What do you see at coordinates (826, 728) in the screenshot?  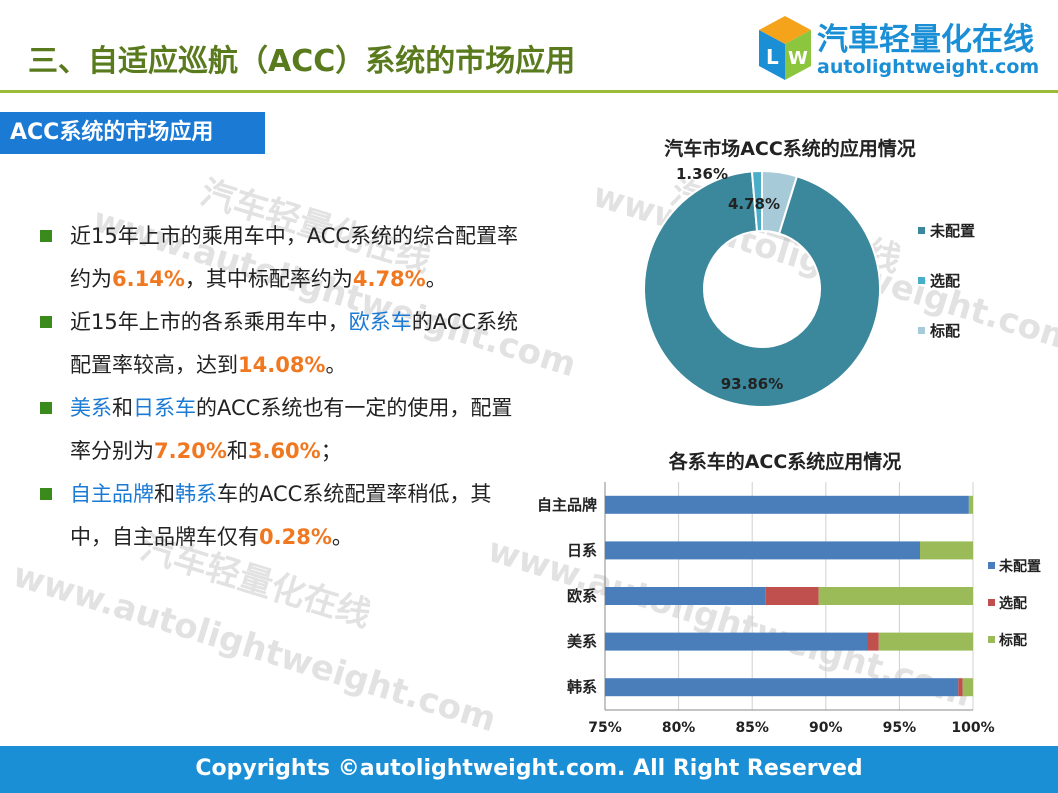 I see `x-tick-label: 90%` at bounding box center [826, 728].